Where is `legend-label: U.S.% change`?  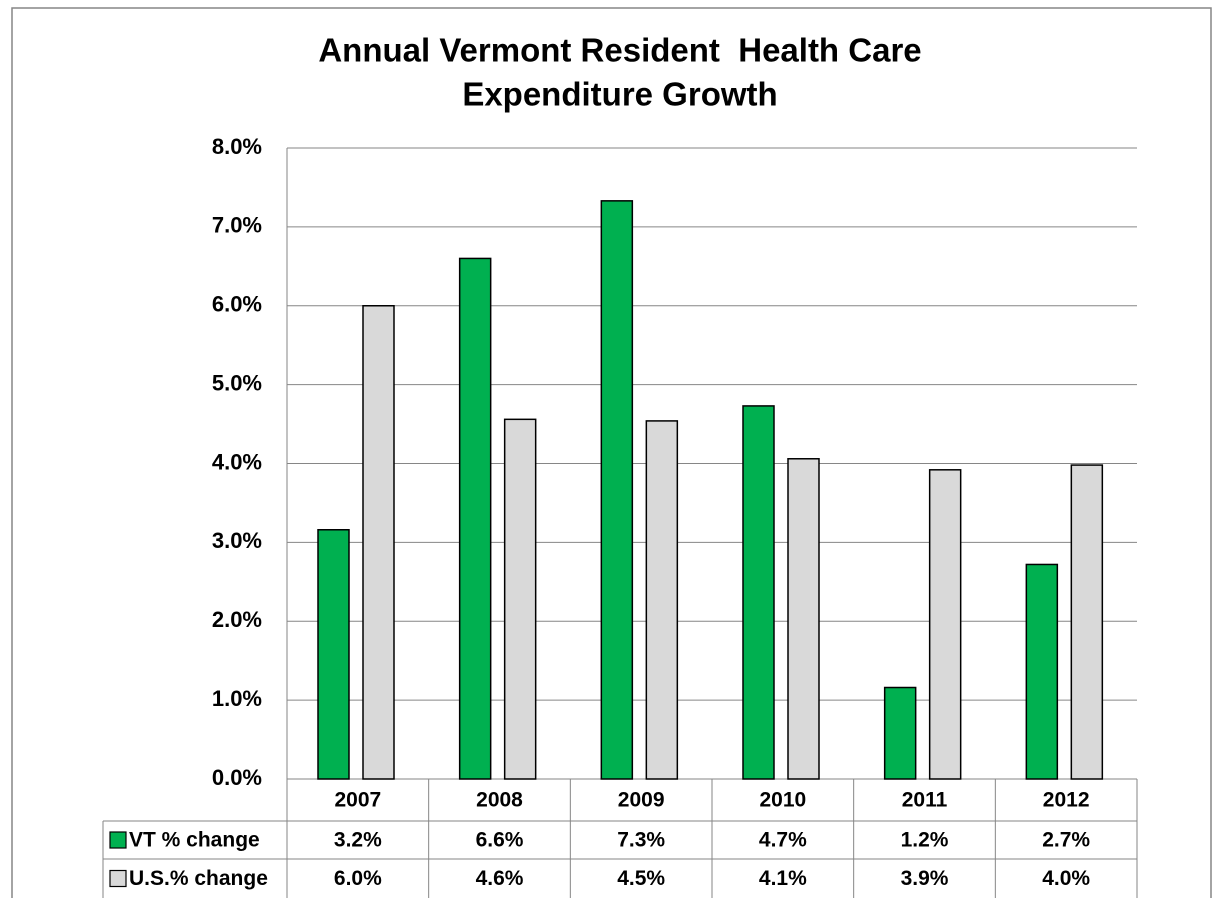 legend-label: U.S.% change is located at coordinates (198, 878).